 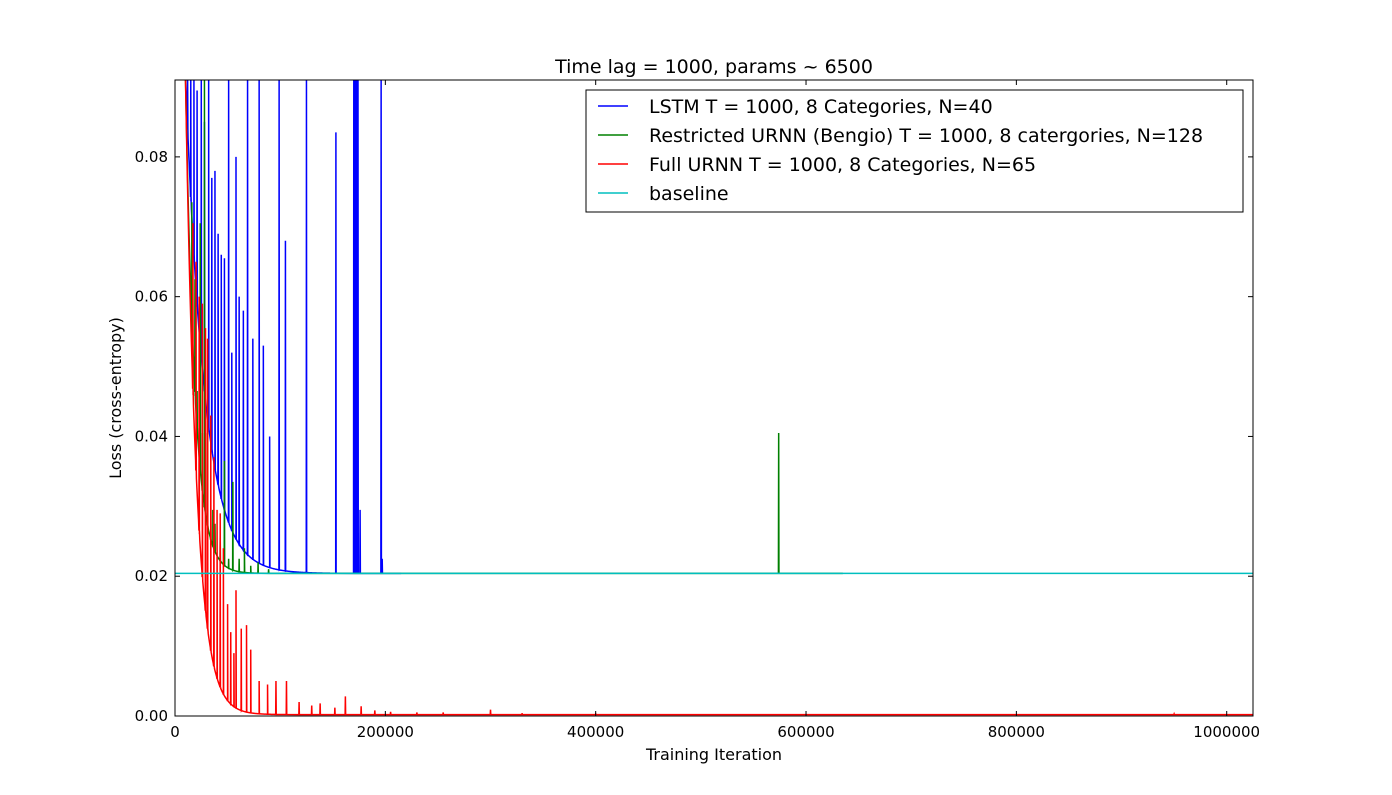 What do you see at coordinates (805, 732) in the screenshot?
I see `x-tick-label: 600000` at bounding box center [805, 732].